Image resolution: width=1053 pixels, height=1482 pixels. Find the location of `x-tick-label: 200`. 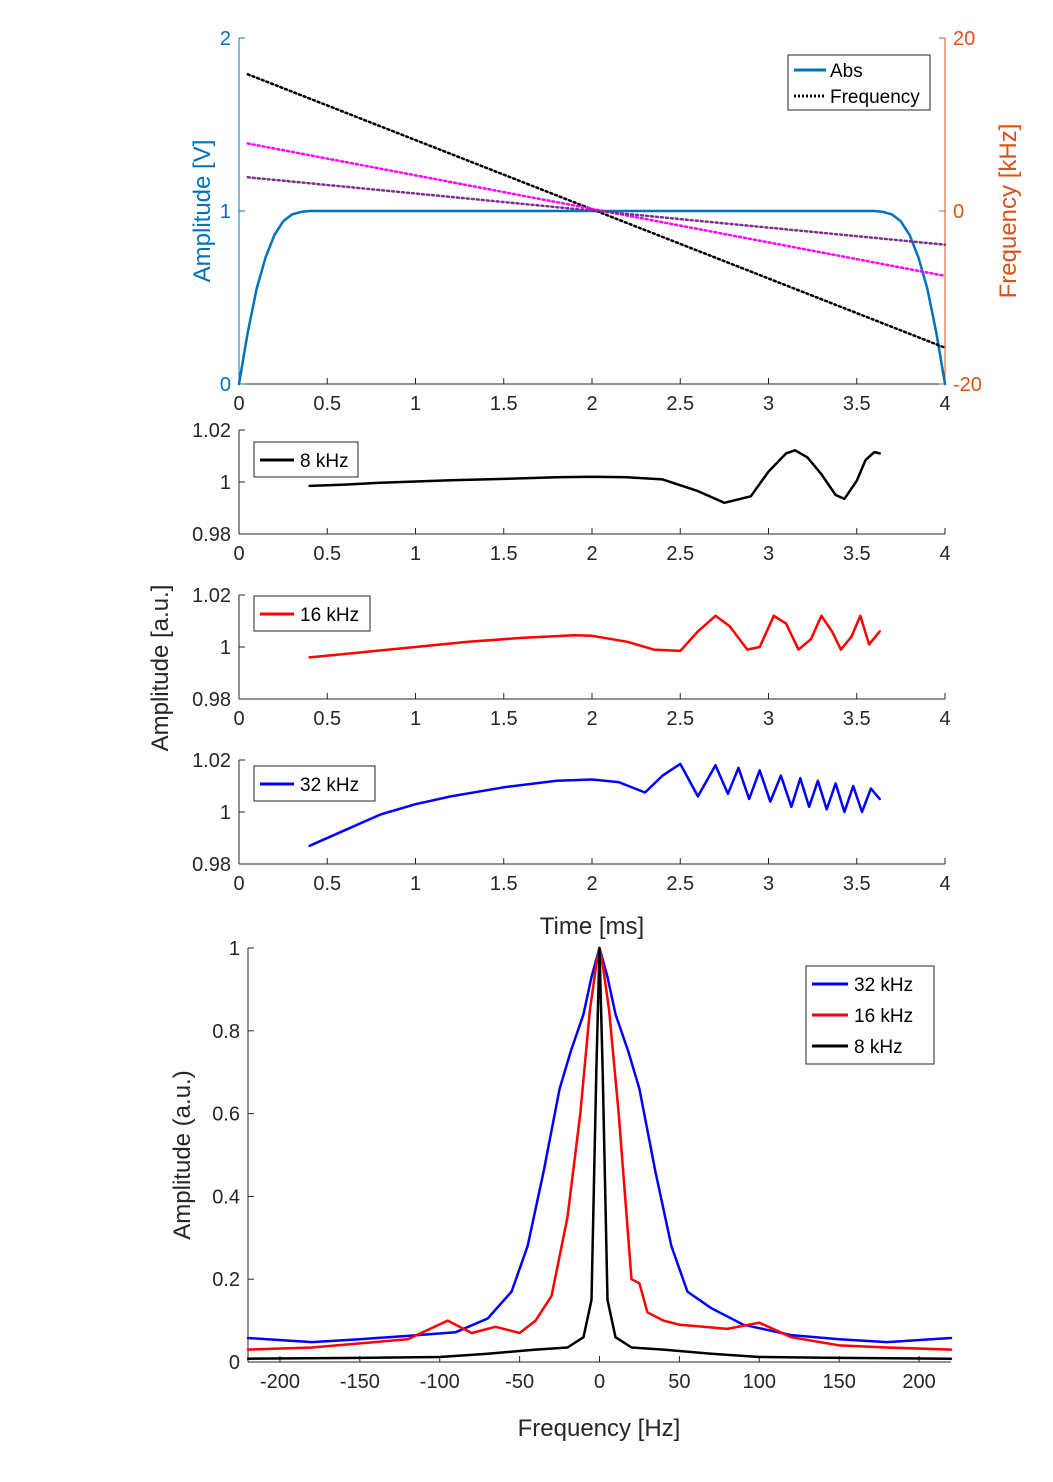

x-tick-label: 200 is located at coordinates (918, 1382).